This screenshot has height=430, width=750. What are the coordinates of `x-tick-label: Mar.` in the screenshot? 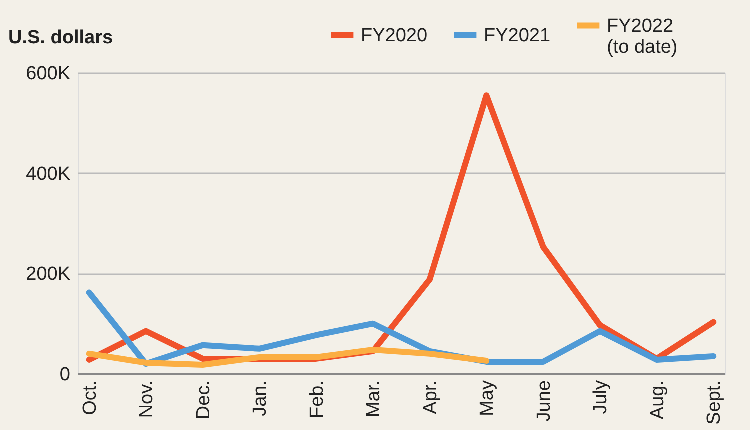 It's located at (374, 399).